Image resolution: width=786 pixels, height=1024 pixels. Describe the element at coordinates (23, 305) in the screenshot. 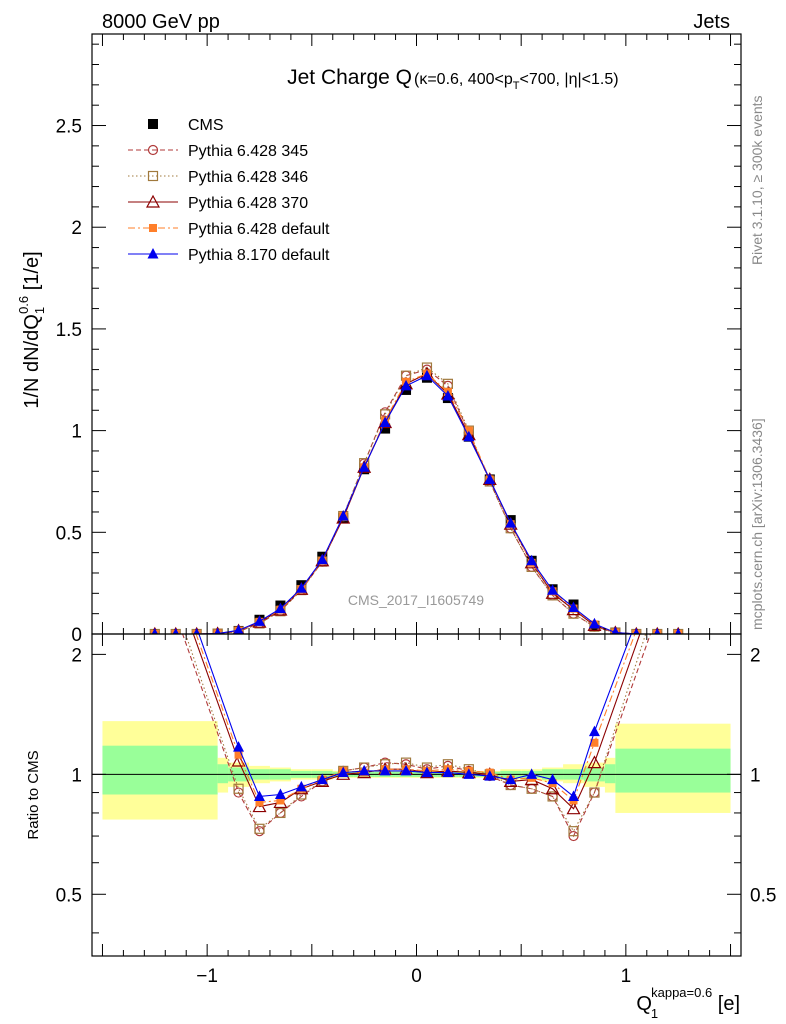

I see `y-label-sup: 0.6` at that location.